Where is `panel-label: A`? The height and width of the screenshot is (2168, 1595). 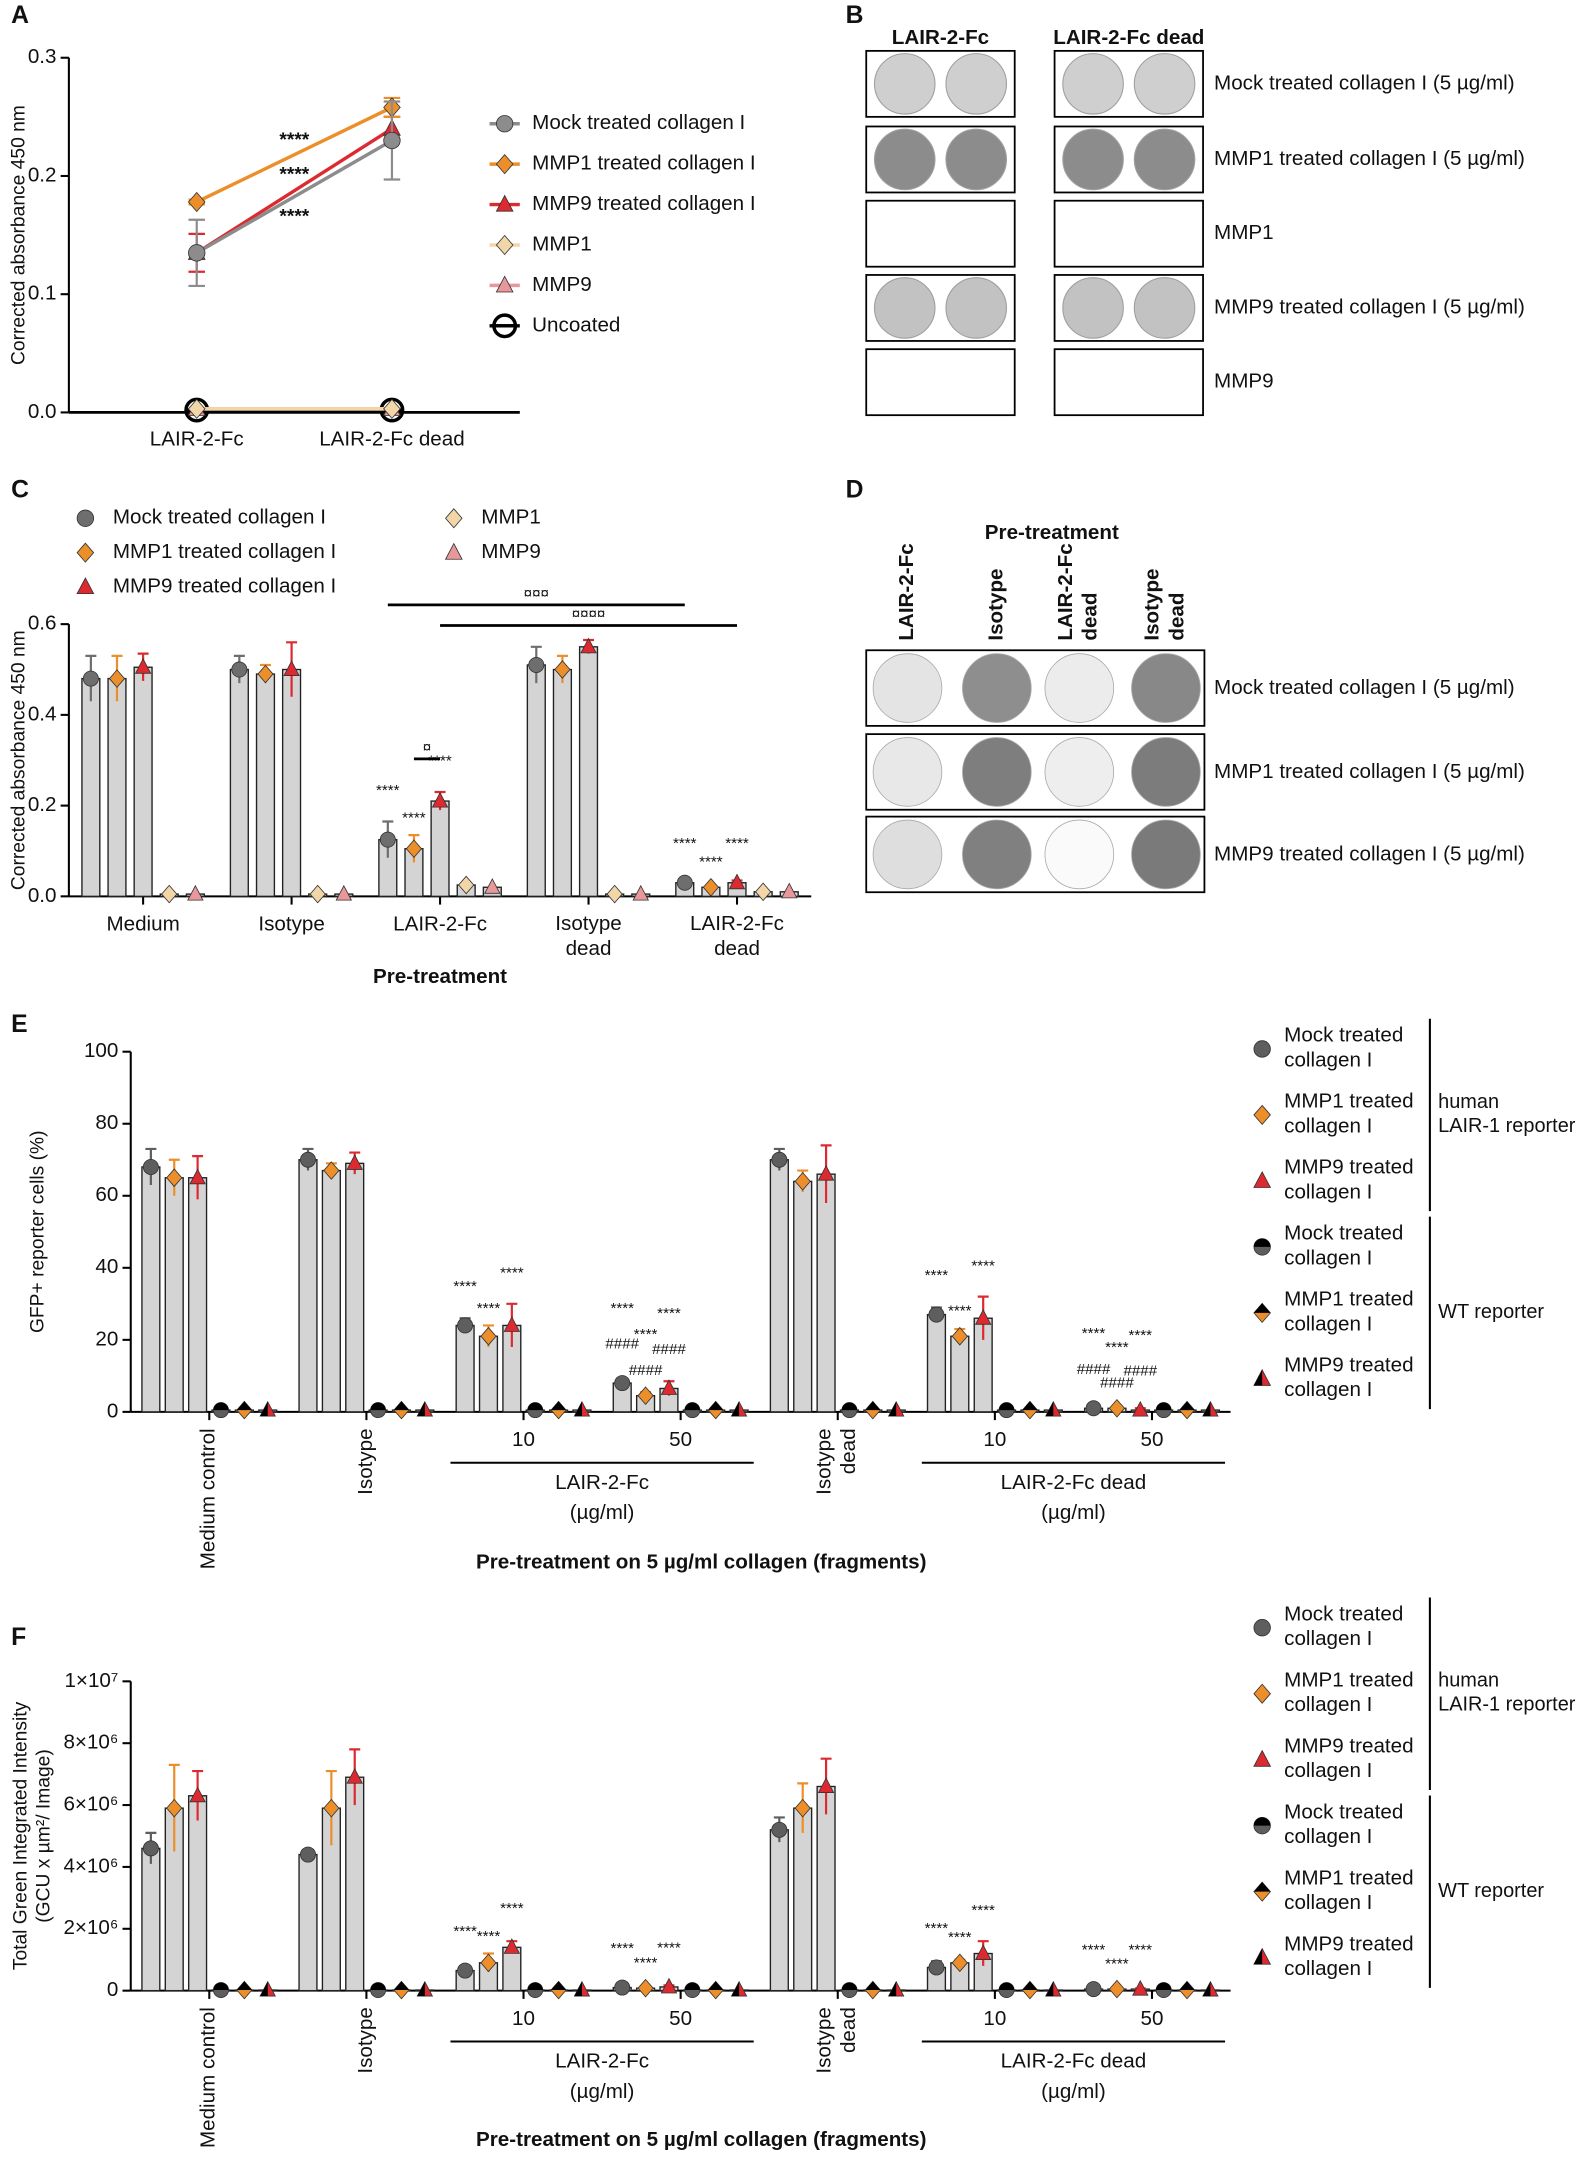
panel-label: A is located at coordinates (20, 15).